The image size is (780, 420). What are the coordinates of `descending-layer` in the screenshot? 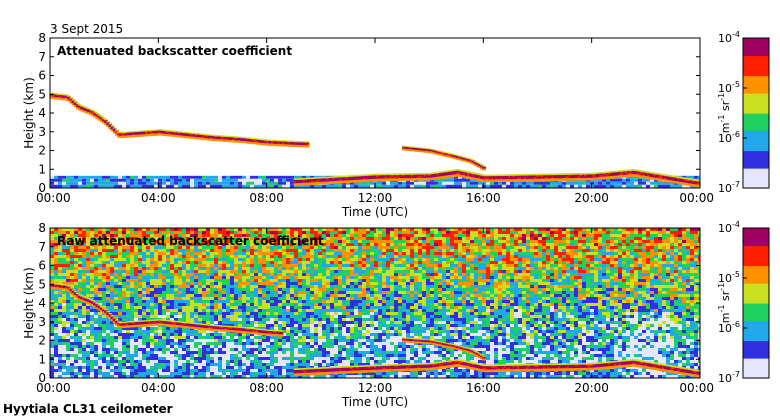 It's located at (417, 150).